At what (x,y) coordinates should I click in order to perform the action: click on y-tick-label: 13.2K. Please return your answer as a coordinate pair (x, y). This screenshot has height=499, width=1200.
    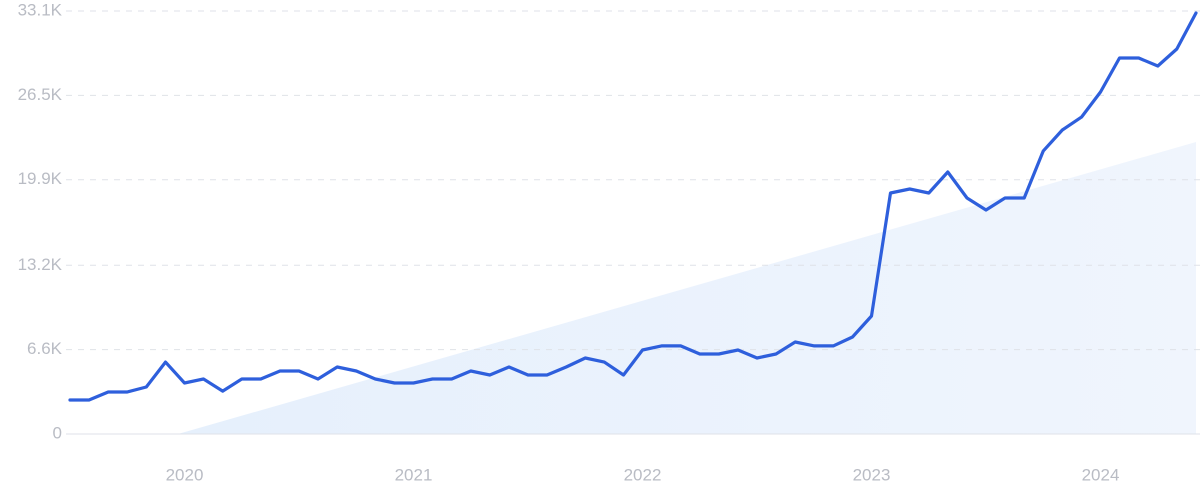
    Looking at the image, I should click on (40, 264).